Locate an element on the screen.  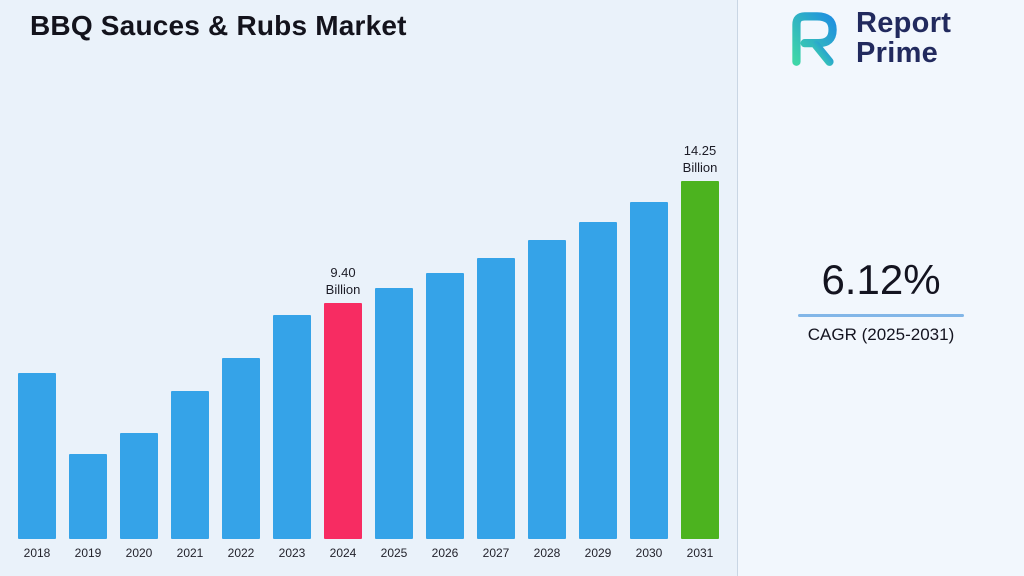
x-axis-label-2028: 2028 is located at coordinates (547, 553).